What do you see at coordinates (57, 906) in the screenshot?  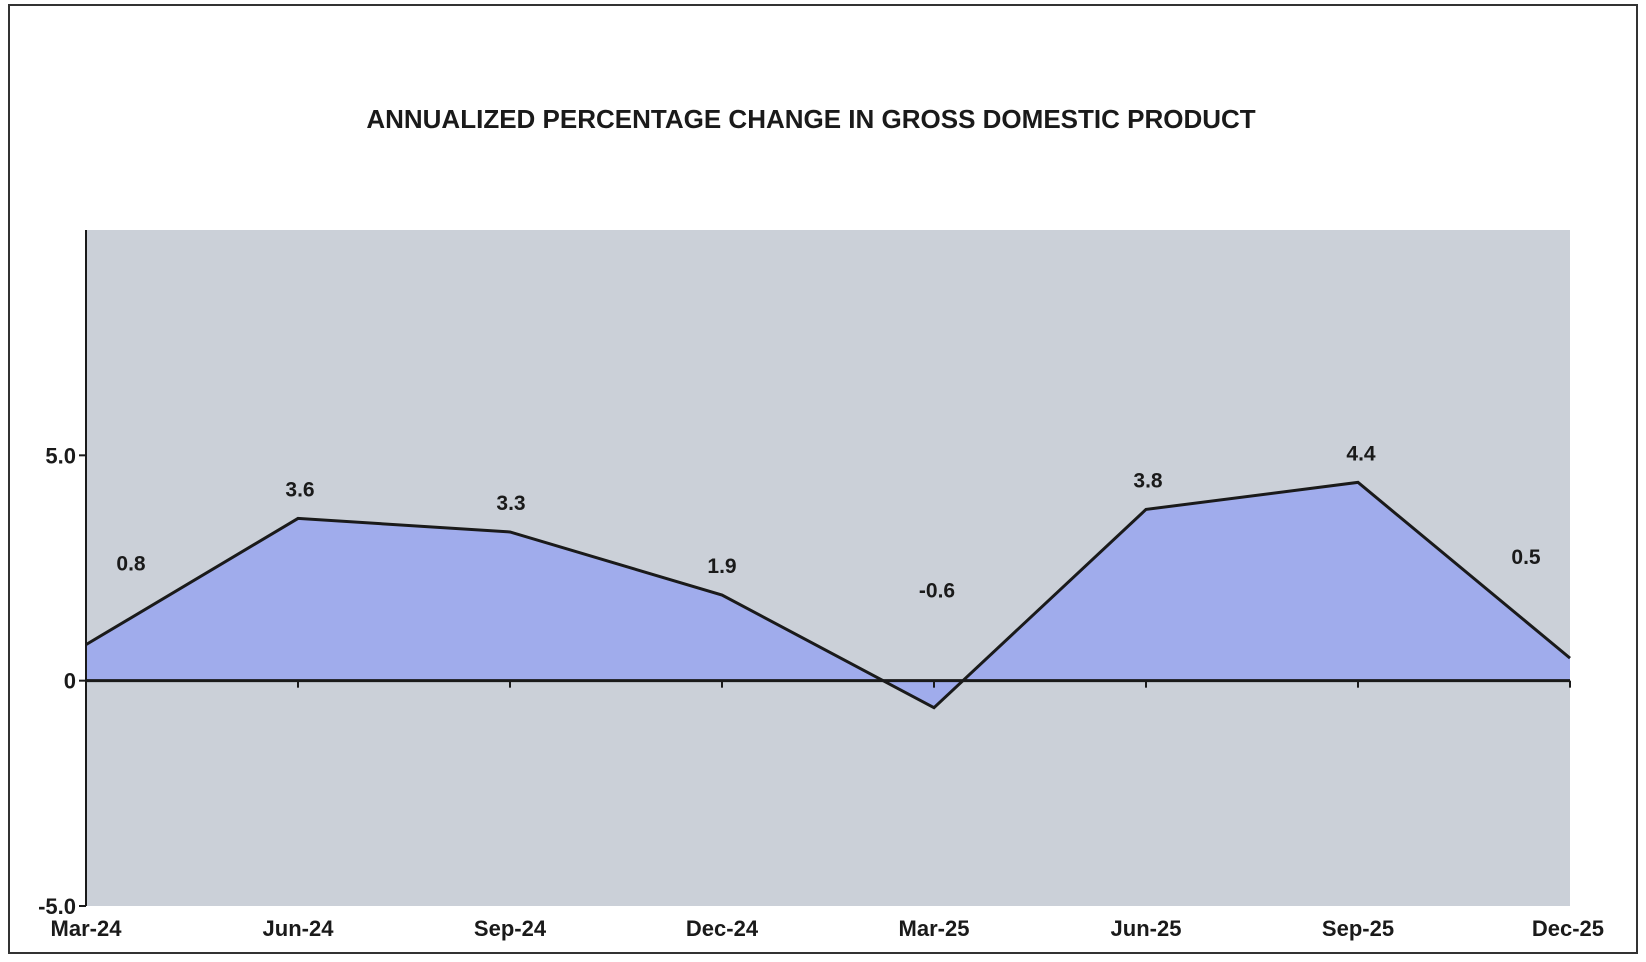 I see `y-tick-label: -5.0` at bounding box center [57, 906].